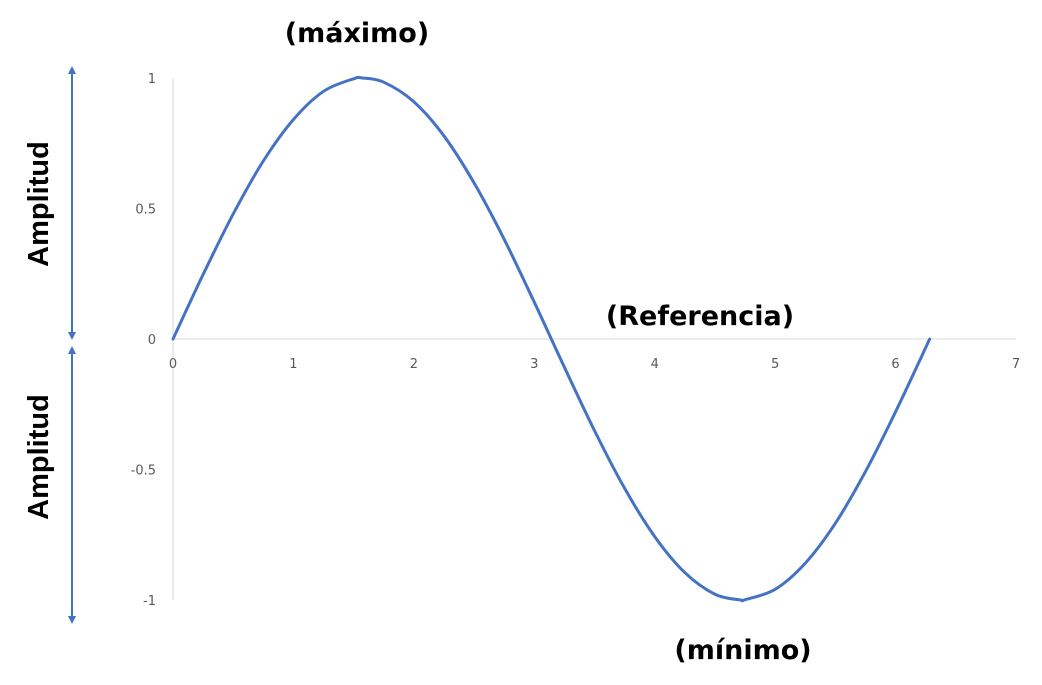  I want to click on max-annotation: (máximo), so click(357, 33).